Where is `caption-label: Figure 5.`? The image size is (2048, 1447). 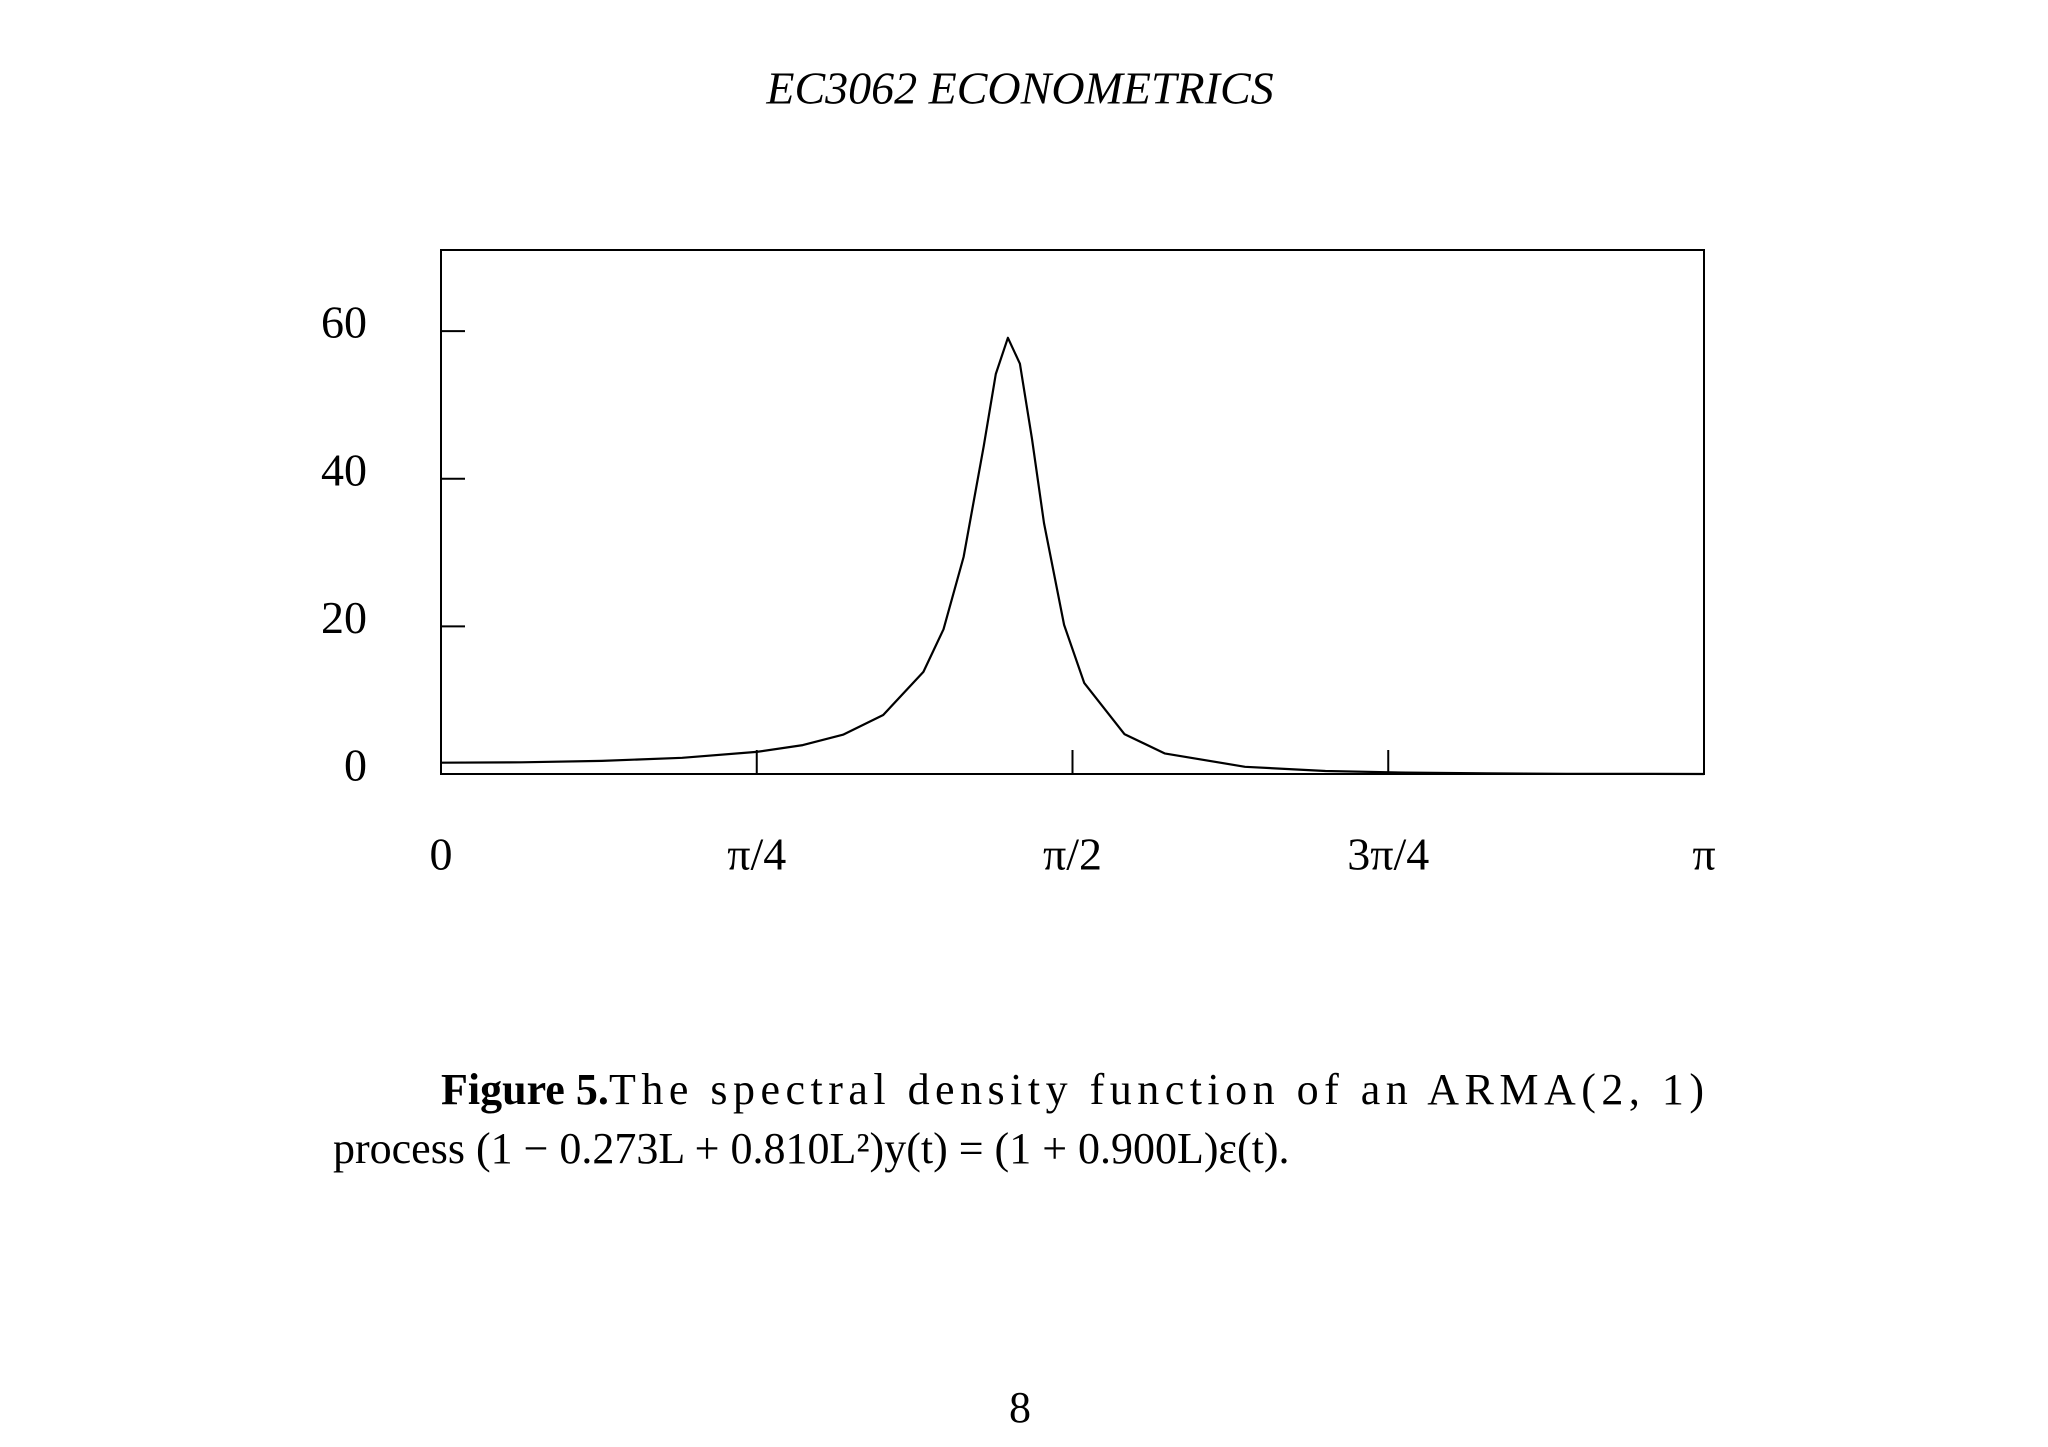 caption-label: Figure 5. is located at coordinates (525, 1089).